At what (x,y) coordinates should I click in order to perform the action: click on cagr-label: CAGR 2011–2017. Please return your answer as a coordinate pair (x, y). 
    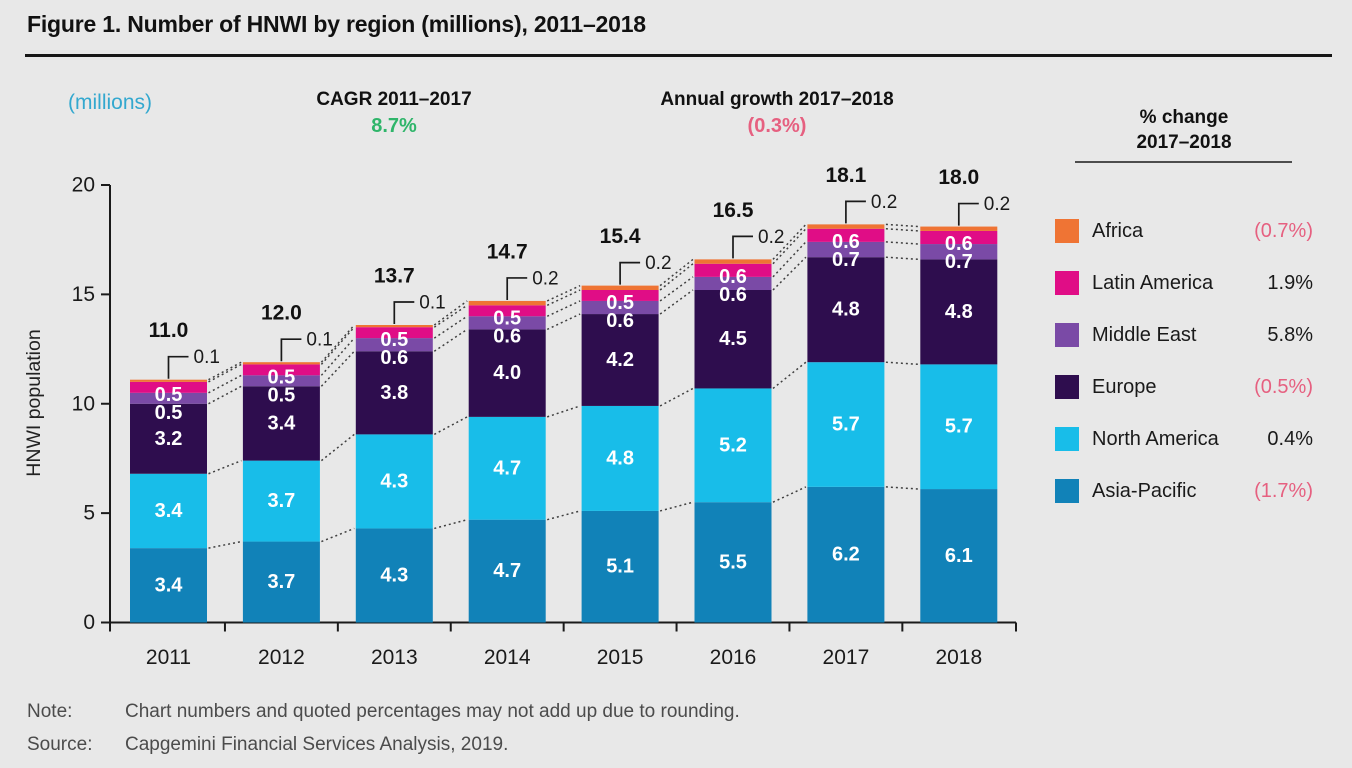
    Looking at the image, I should click on (394, 99).